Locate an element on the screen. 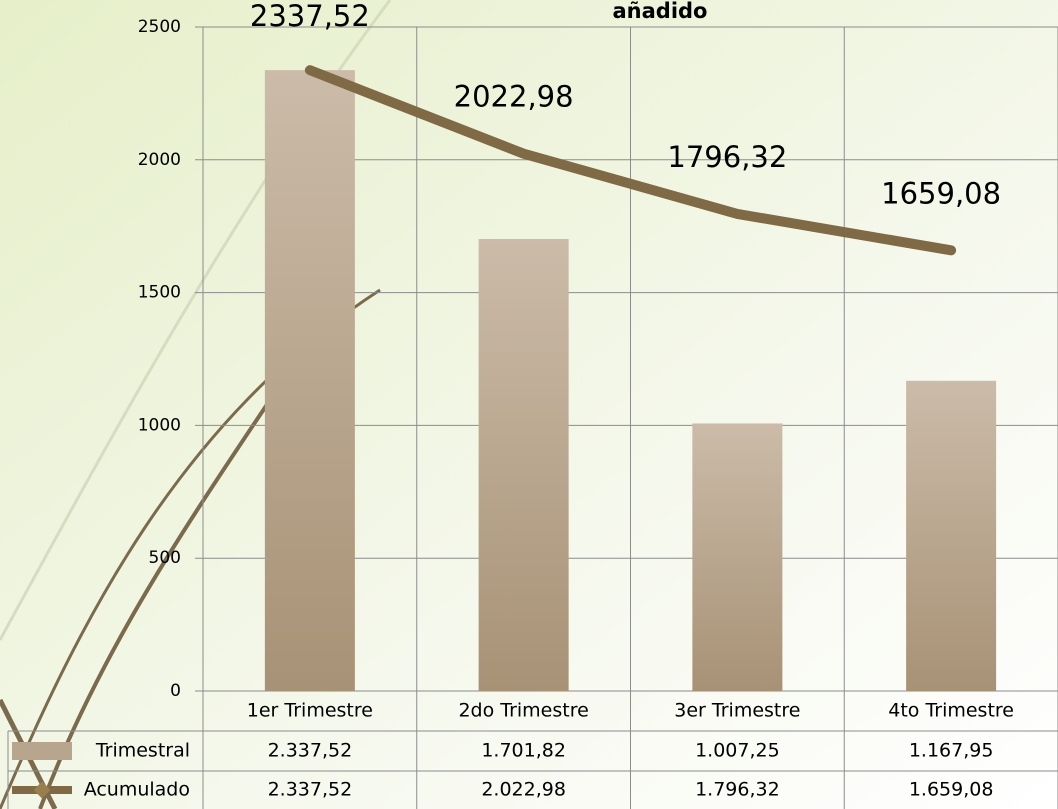  data-label: 1796,32 is located at coordinates (727, 157).